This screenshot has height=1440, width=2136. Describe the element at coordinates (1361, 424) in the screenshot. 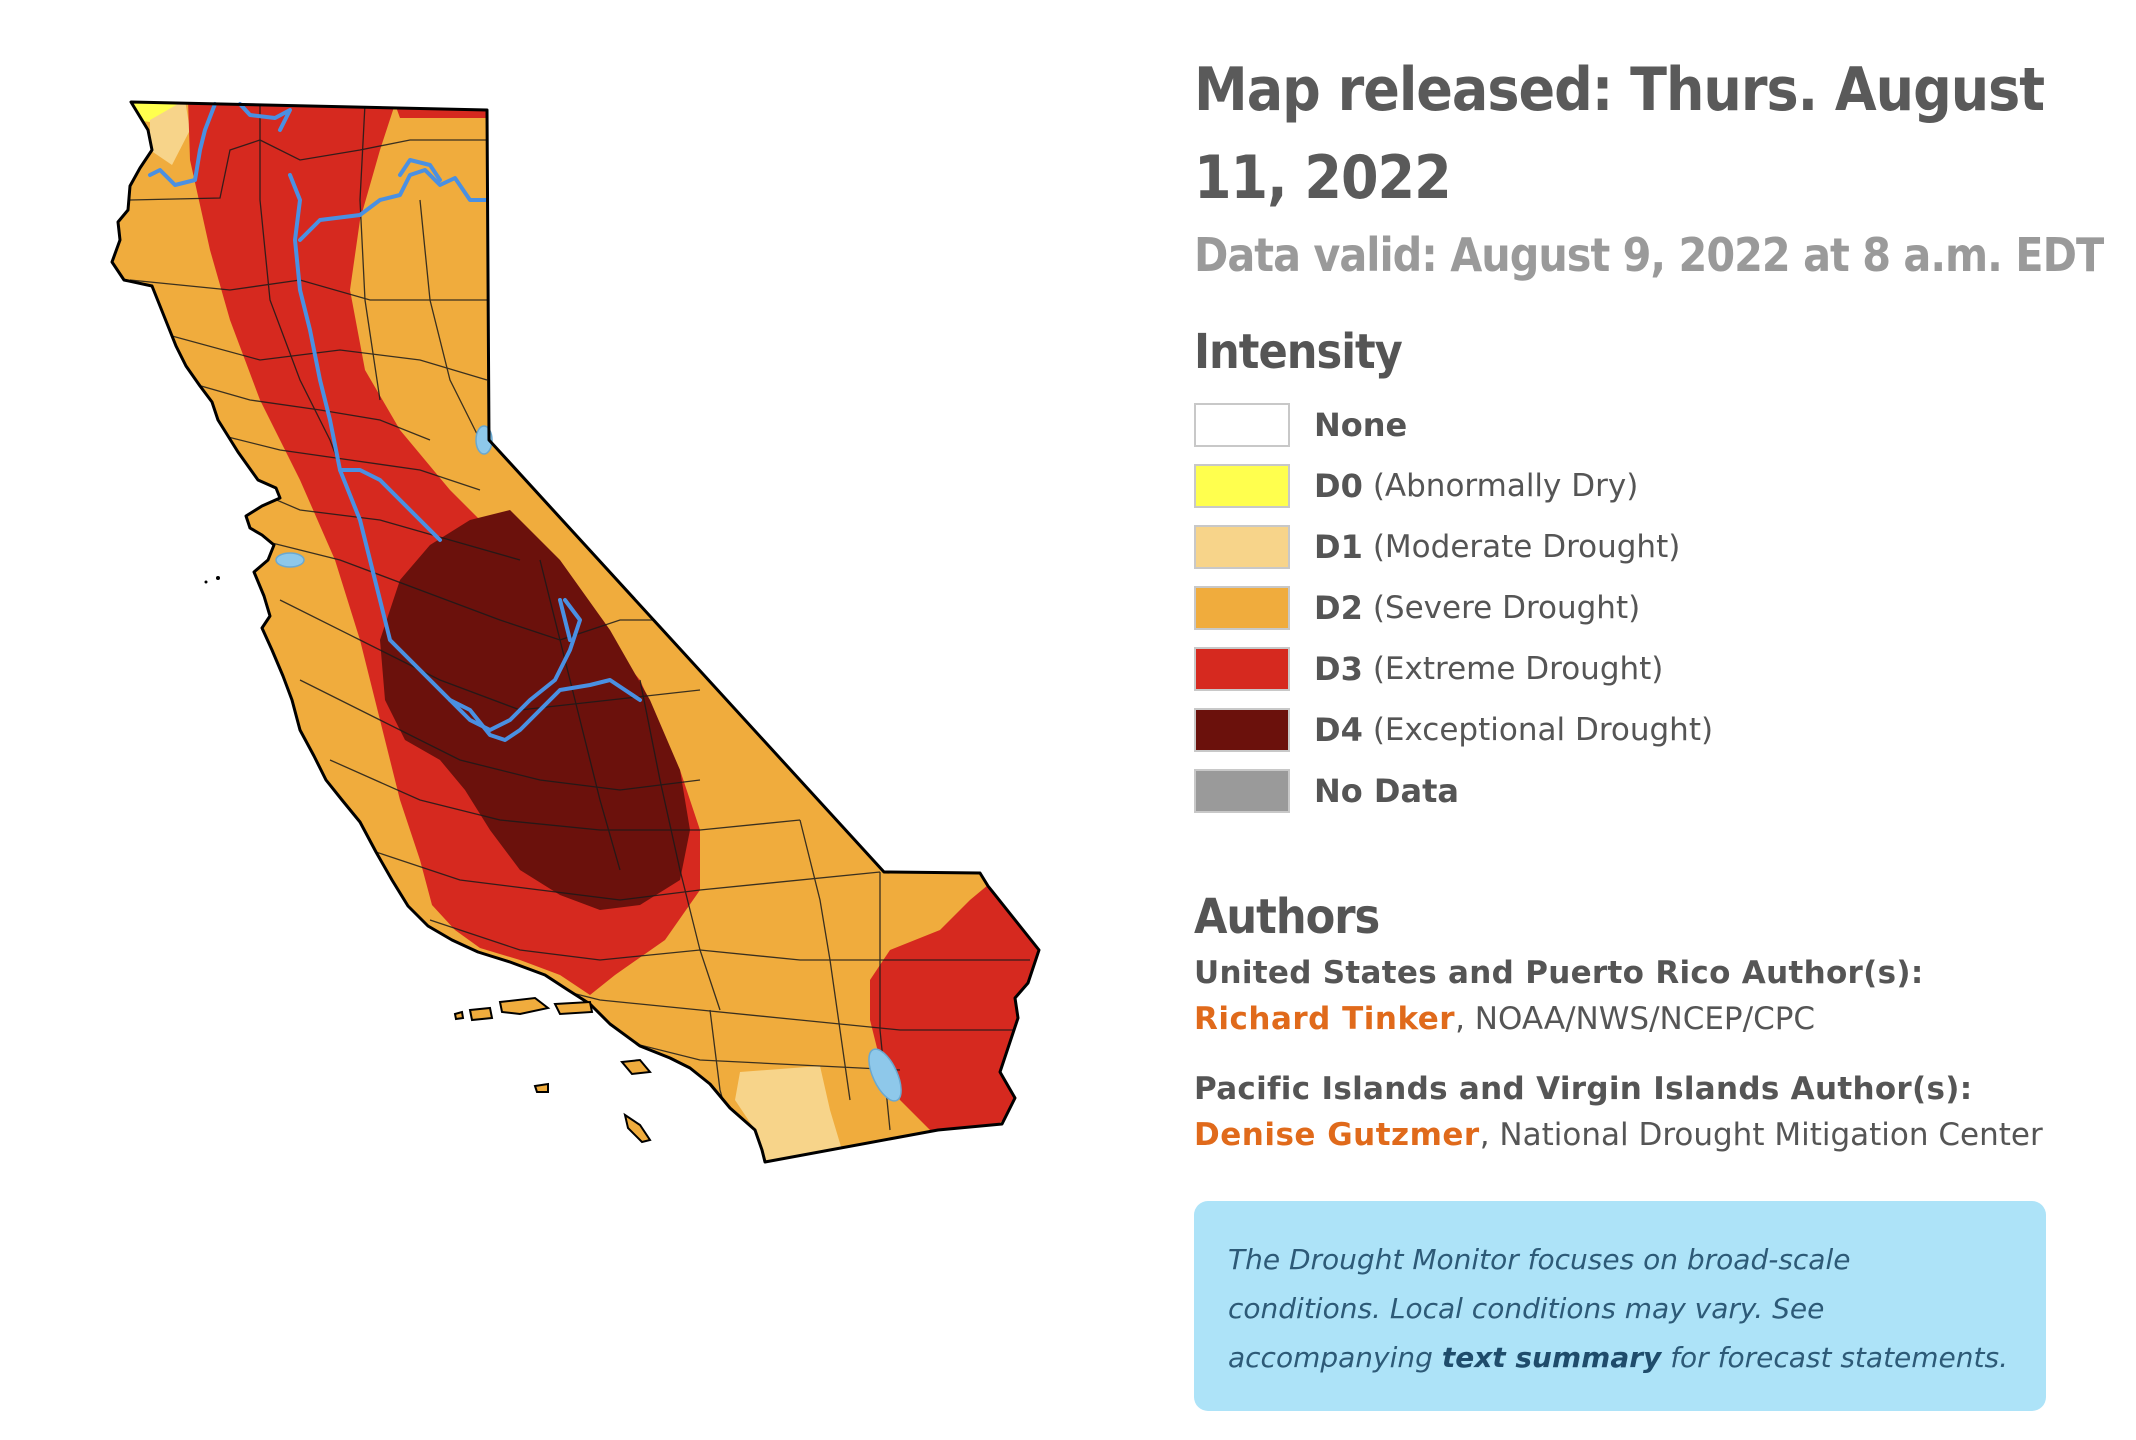

I see `legend-code: None` at that location.